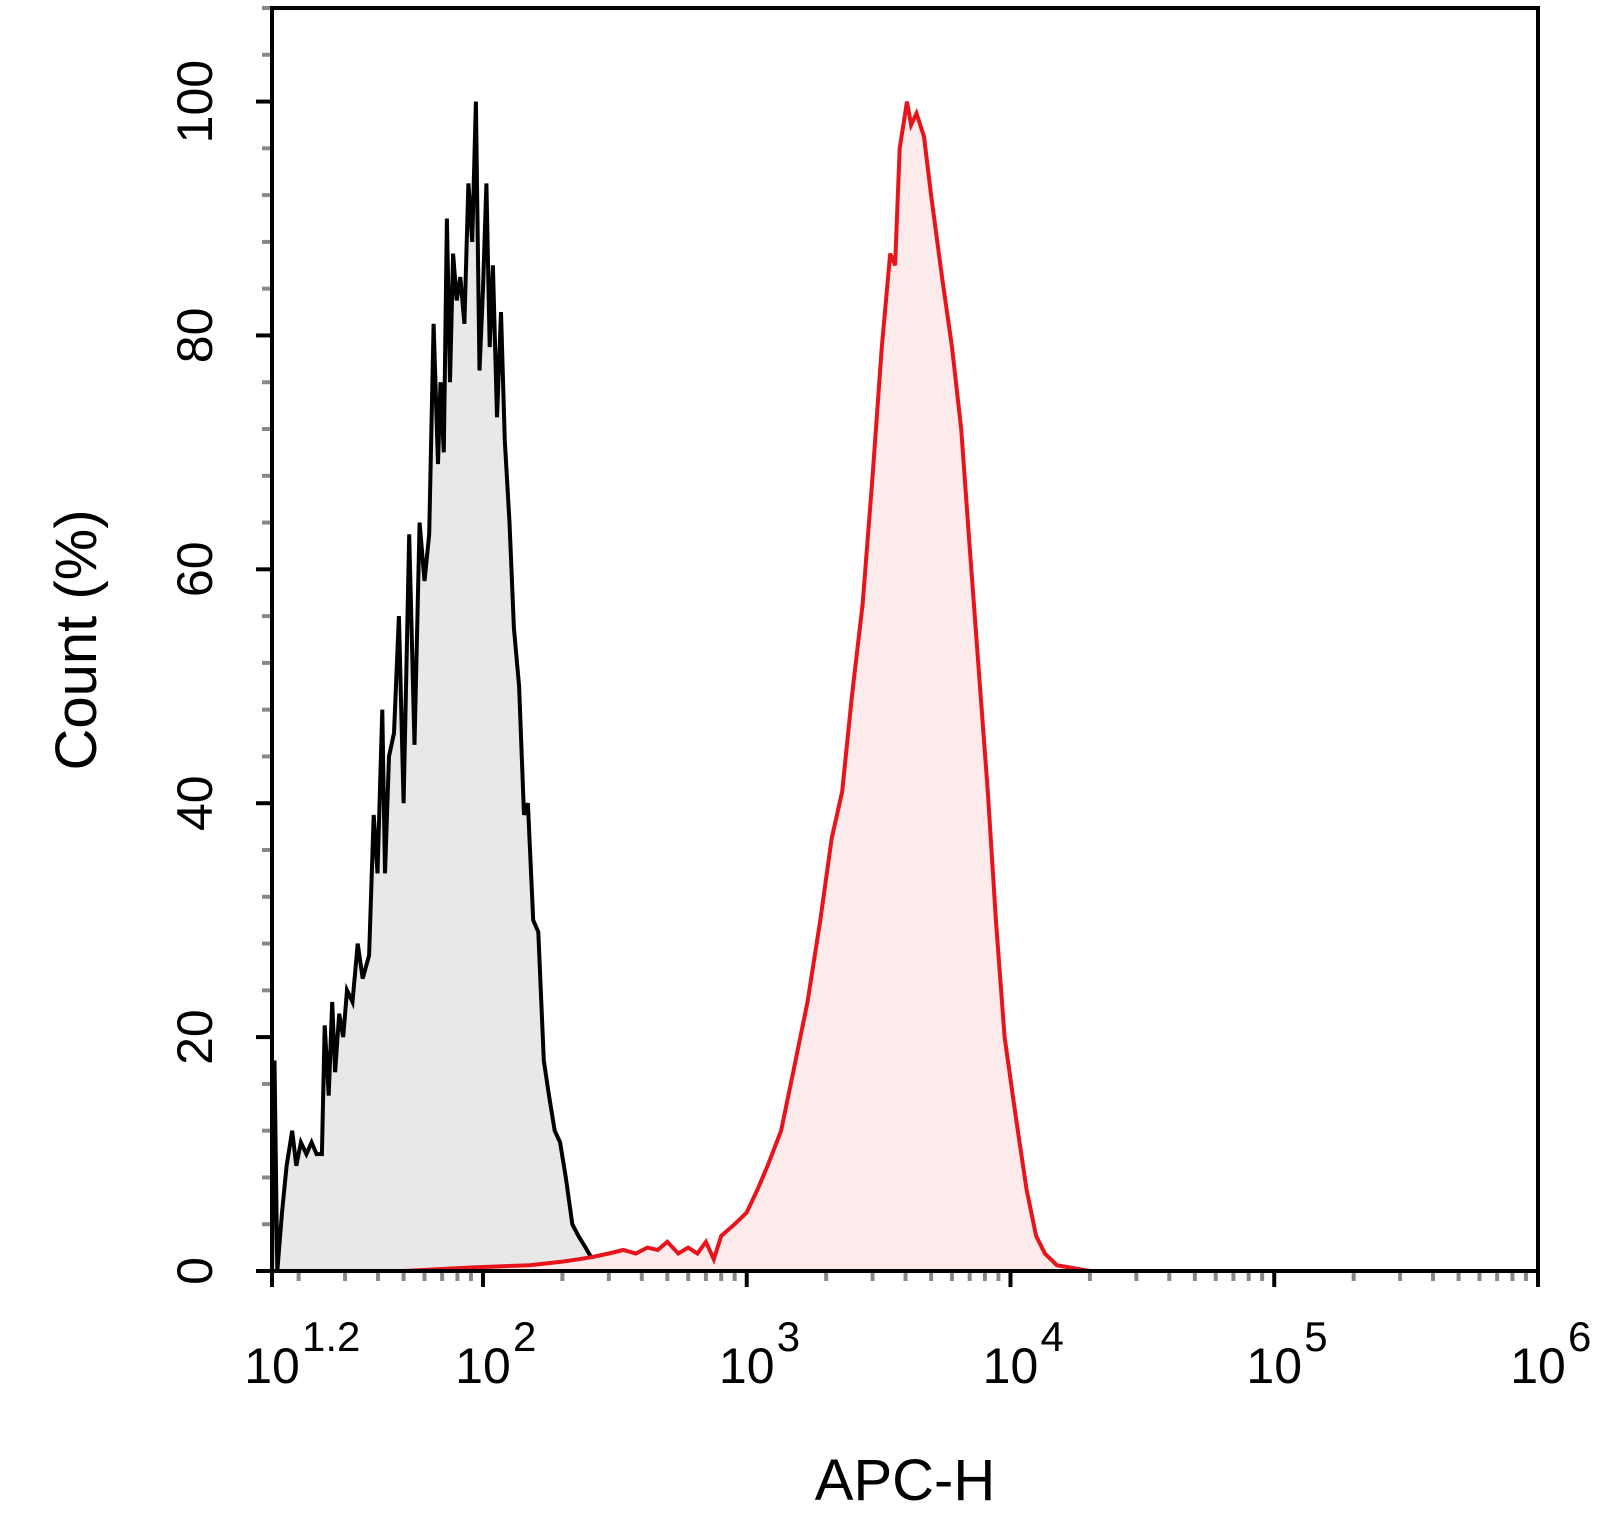 The width and height of the screenshot is (1597, 1526). I want to click on x-tick-label-2: 10², so click(495, 1353).